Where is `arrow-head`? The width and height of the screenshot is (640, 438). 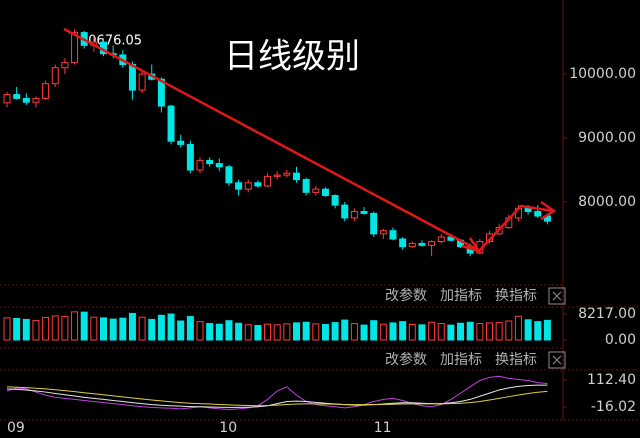 arrow-head is located at coordinates (548, 210).